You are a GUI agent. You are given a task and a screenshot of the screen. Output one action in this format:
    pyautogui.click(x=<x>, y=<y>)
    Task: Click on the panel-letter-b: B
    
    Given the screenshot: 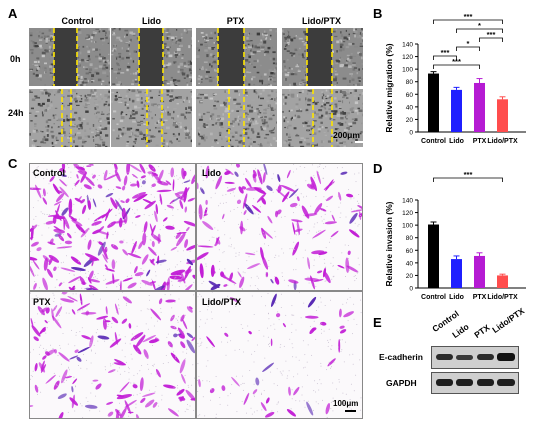 What is the action you would take?
    pyautogui.click(x=378, y=13)
    